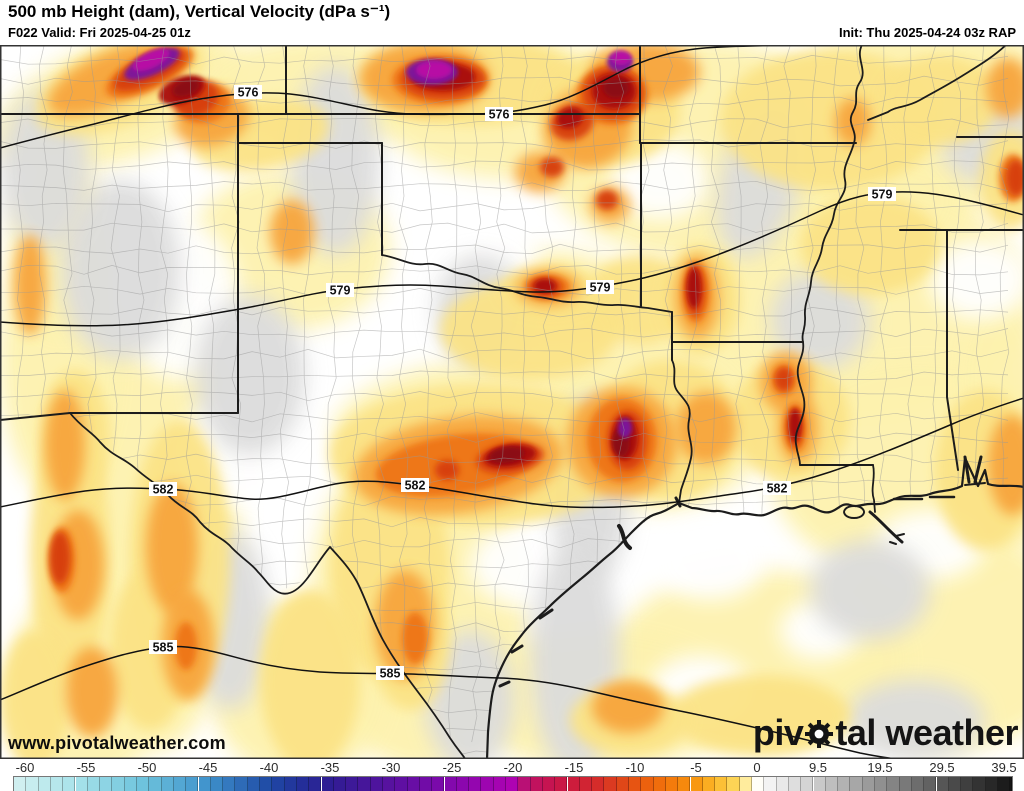 This screenshot has width=1024, height=791. Describe the element at coordinates (635, 767) in the screenshot. I see `colorbar-tick-label: -10` at that location.